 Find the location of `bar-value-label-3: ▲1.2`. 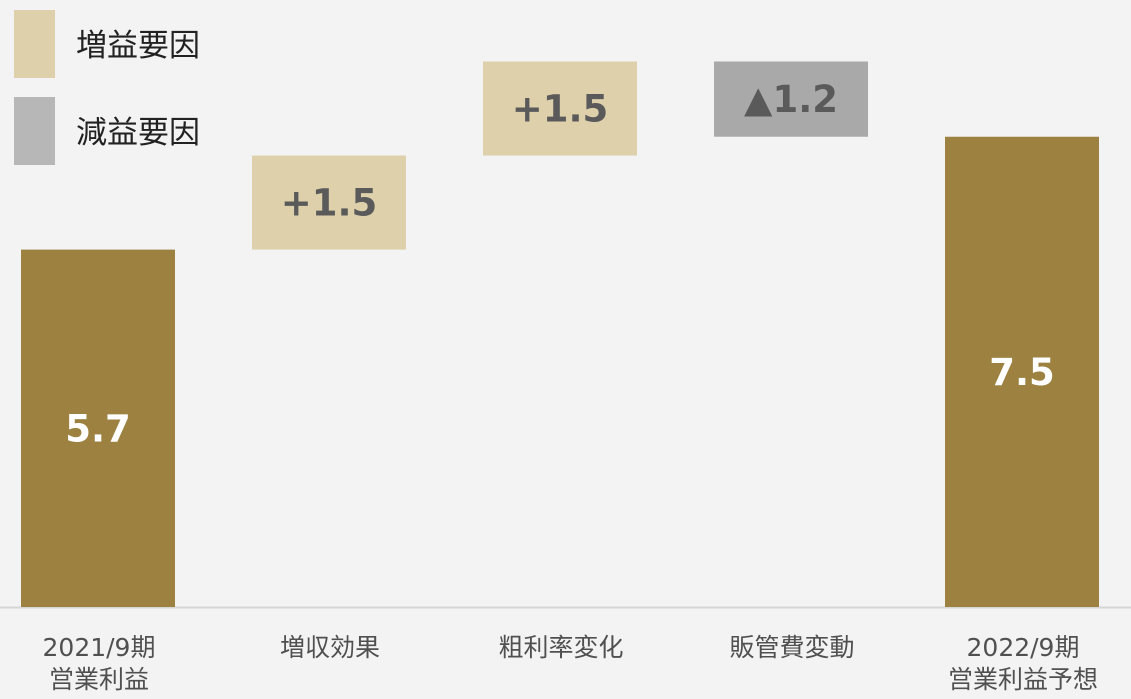

bar-value-label-3: ▲1.2 is located at coordinates (791, 99).